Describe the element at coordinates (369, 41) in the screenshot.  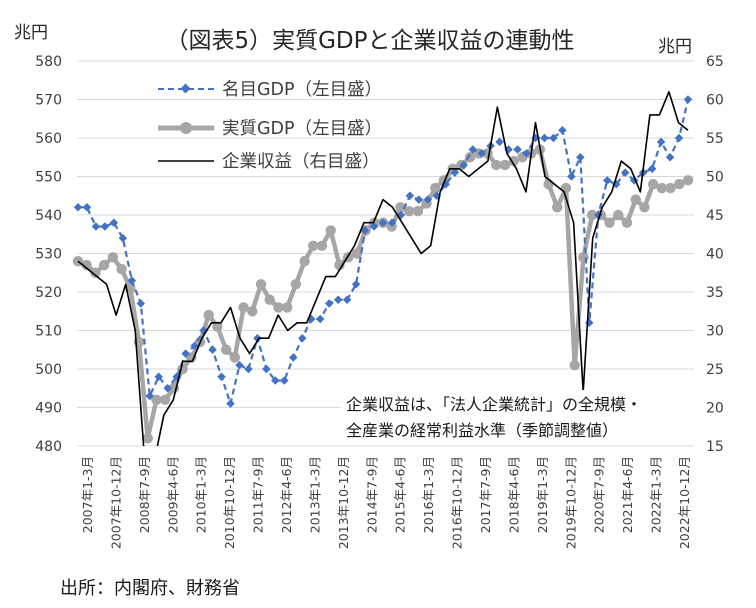
I see `chart-title: （図表5）実質GDPと企業収益の連動性` at that location.